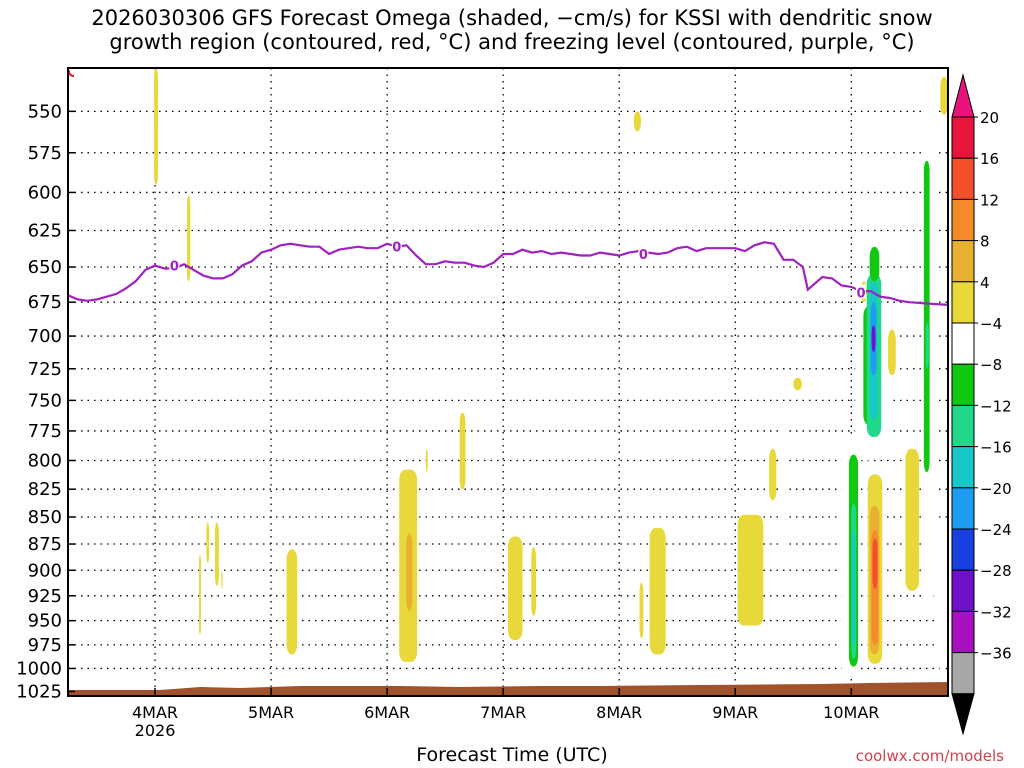 The image size is (1024, 768). Describe the element at coordinates (45, 369) in the screenshot. I see `y-tick-label: 725` at that location.